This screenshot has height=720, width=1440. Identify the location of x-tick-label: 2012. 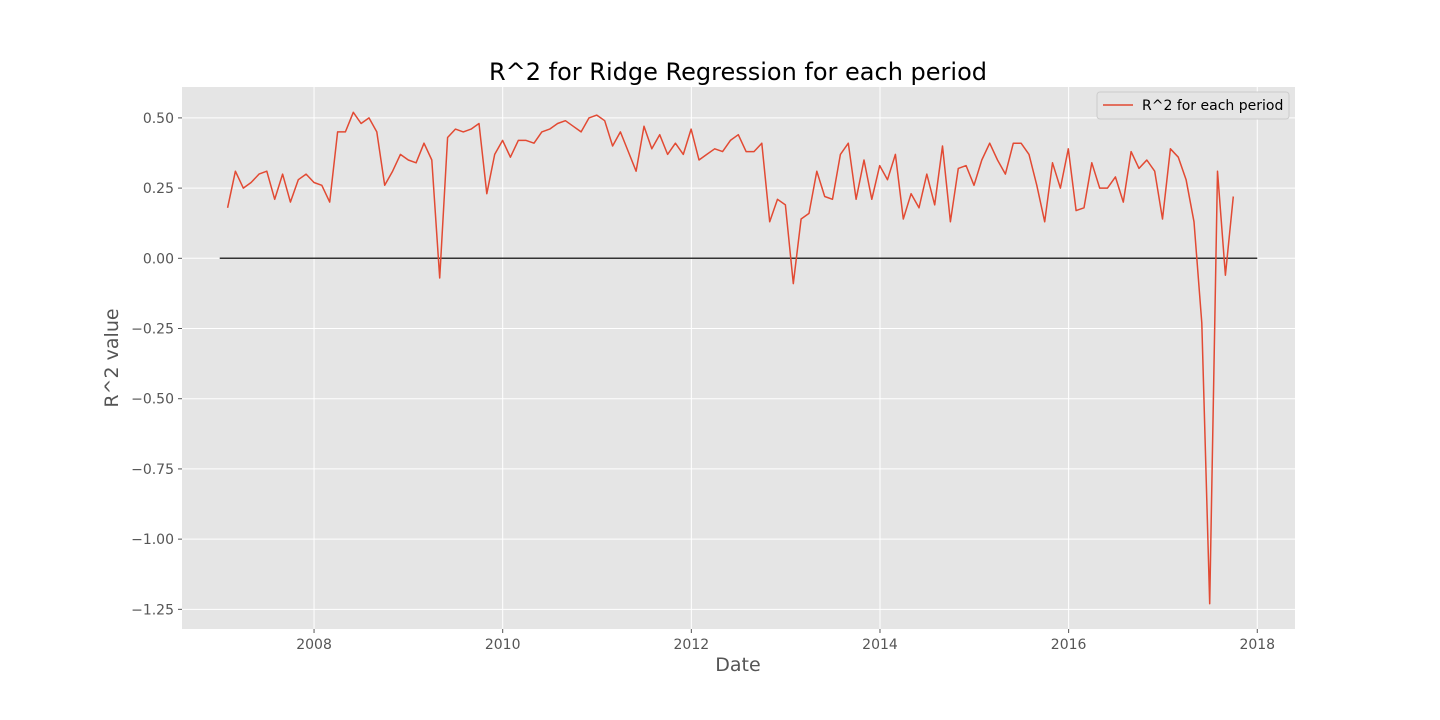
(692, 645).